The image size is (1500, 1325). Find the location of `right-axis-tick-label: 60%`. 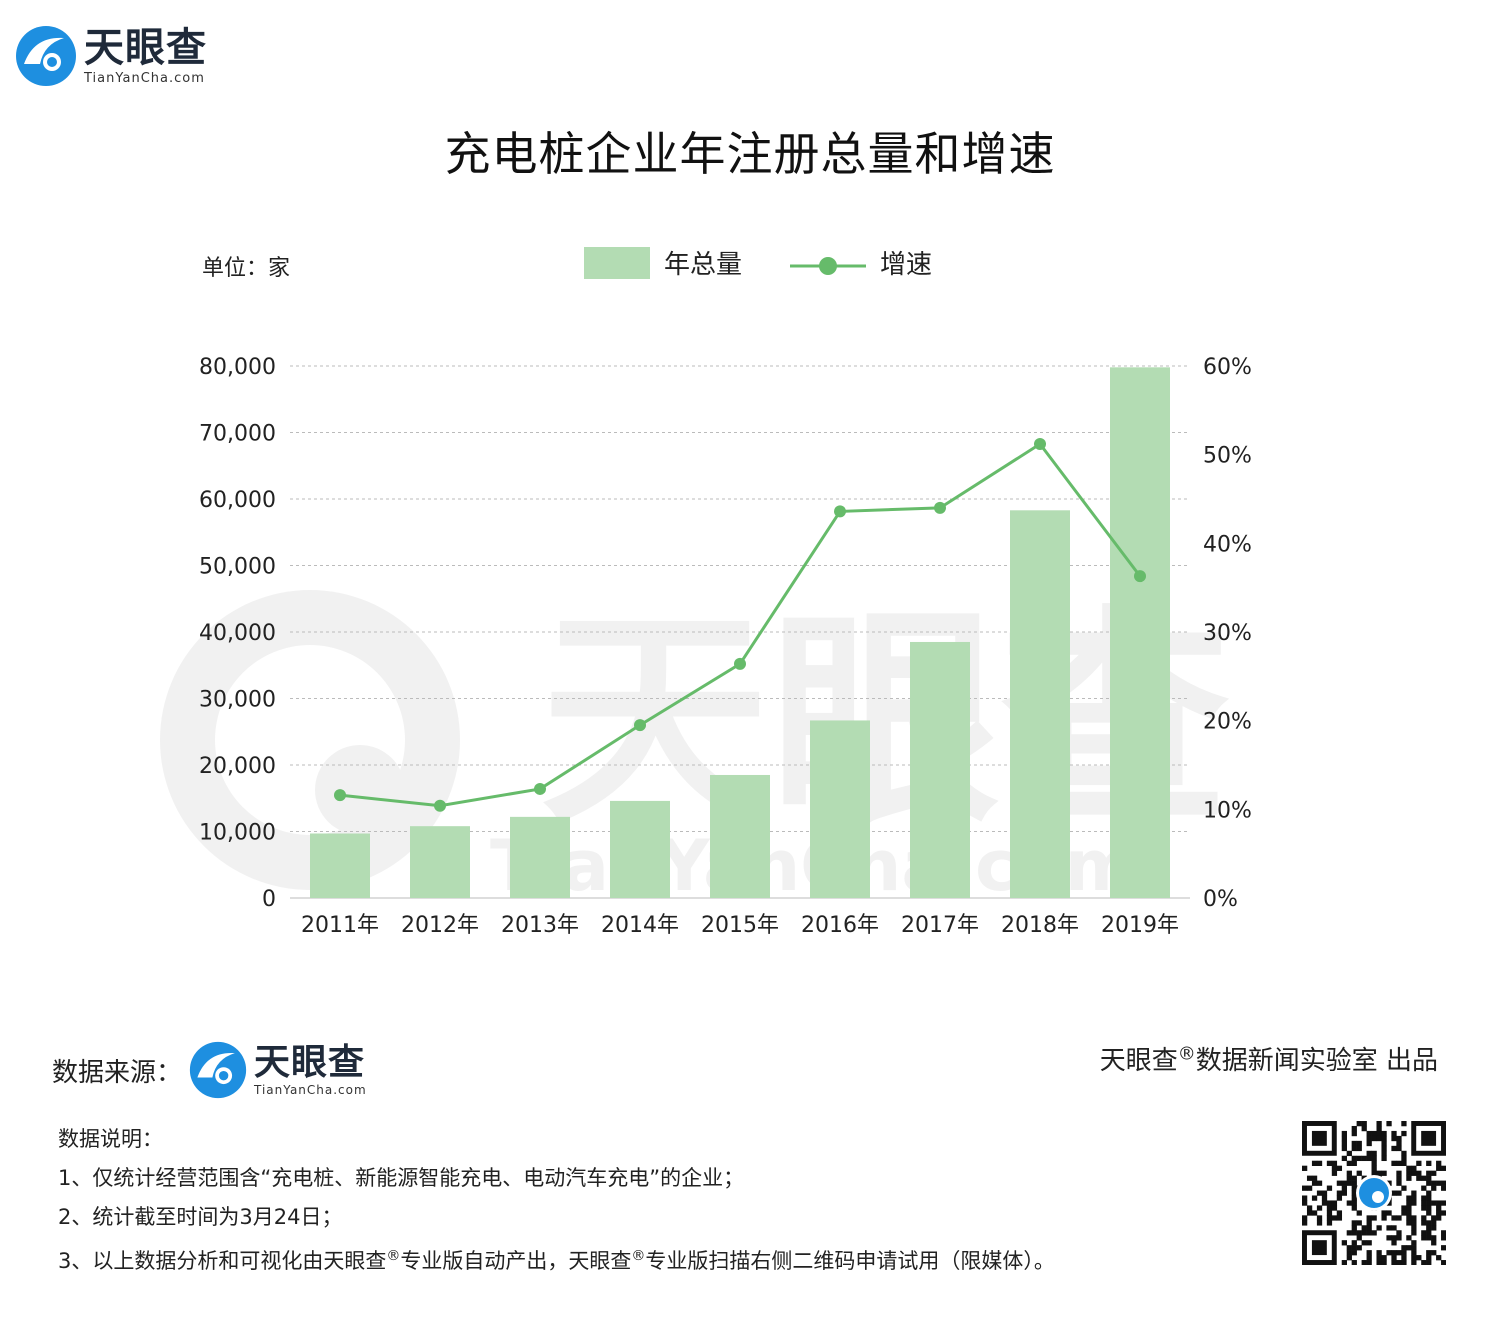

right-axis-tick-label: 60% is located at coordinates (1227, 367).